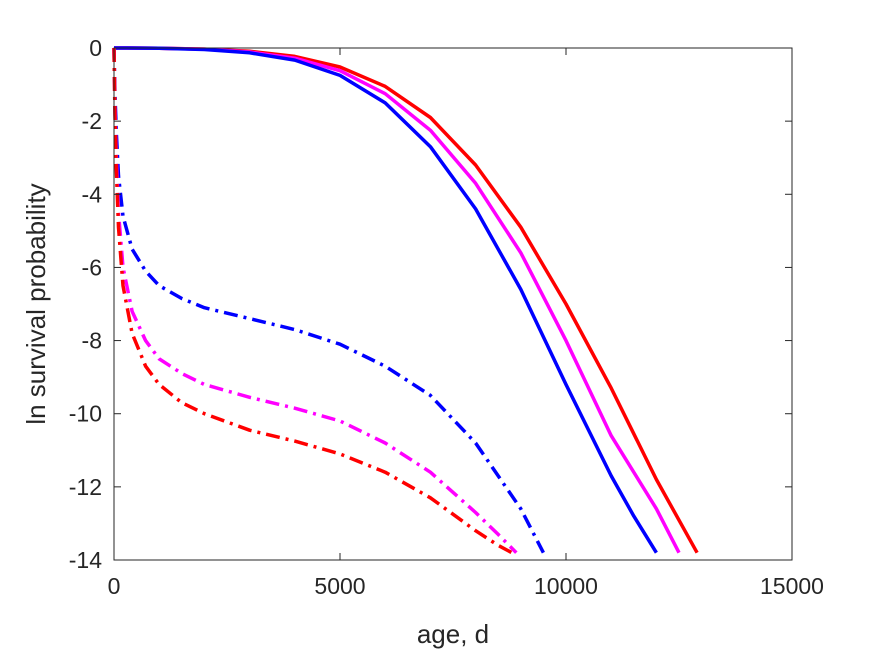  What do you see at coordinates (92, 121) in the screenshot?
I see `y-tick-label: -2` at bounding box center [92, 121].